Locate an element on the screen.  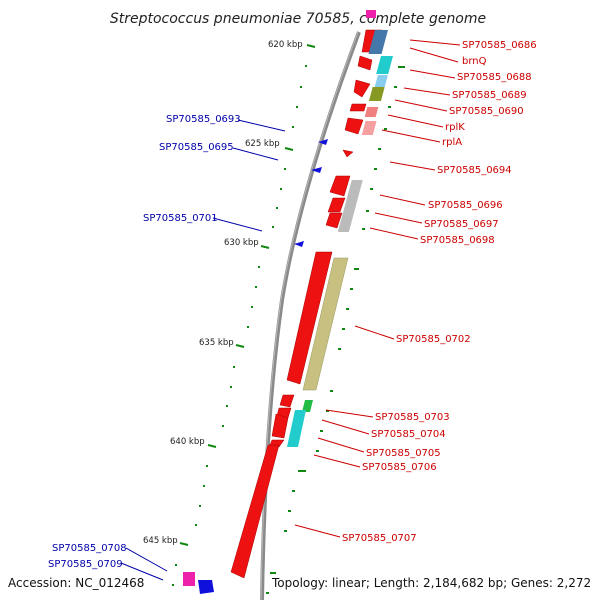
gene-label: rplK is located at coordinates (455, 127).